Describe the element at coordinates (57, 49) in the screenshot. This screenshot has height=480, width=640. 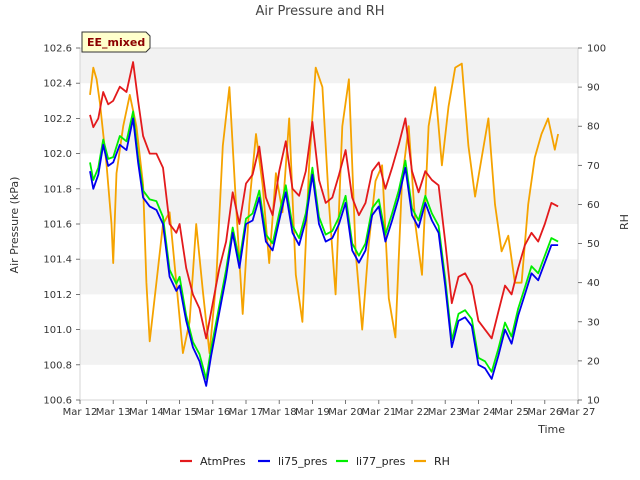
I see `y-left-tick-label: 102.6` at that location.